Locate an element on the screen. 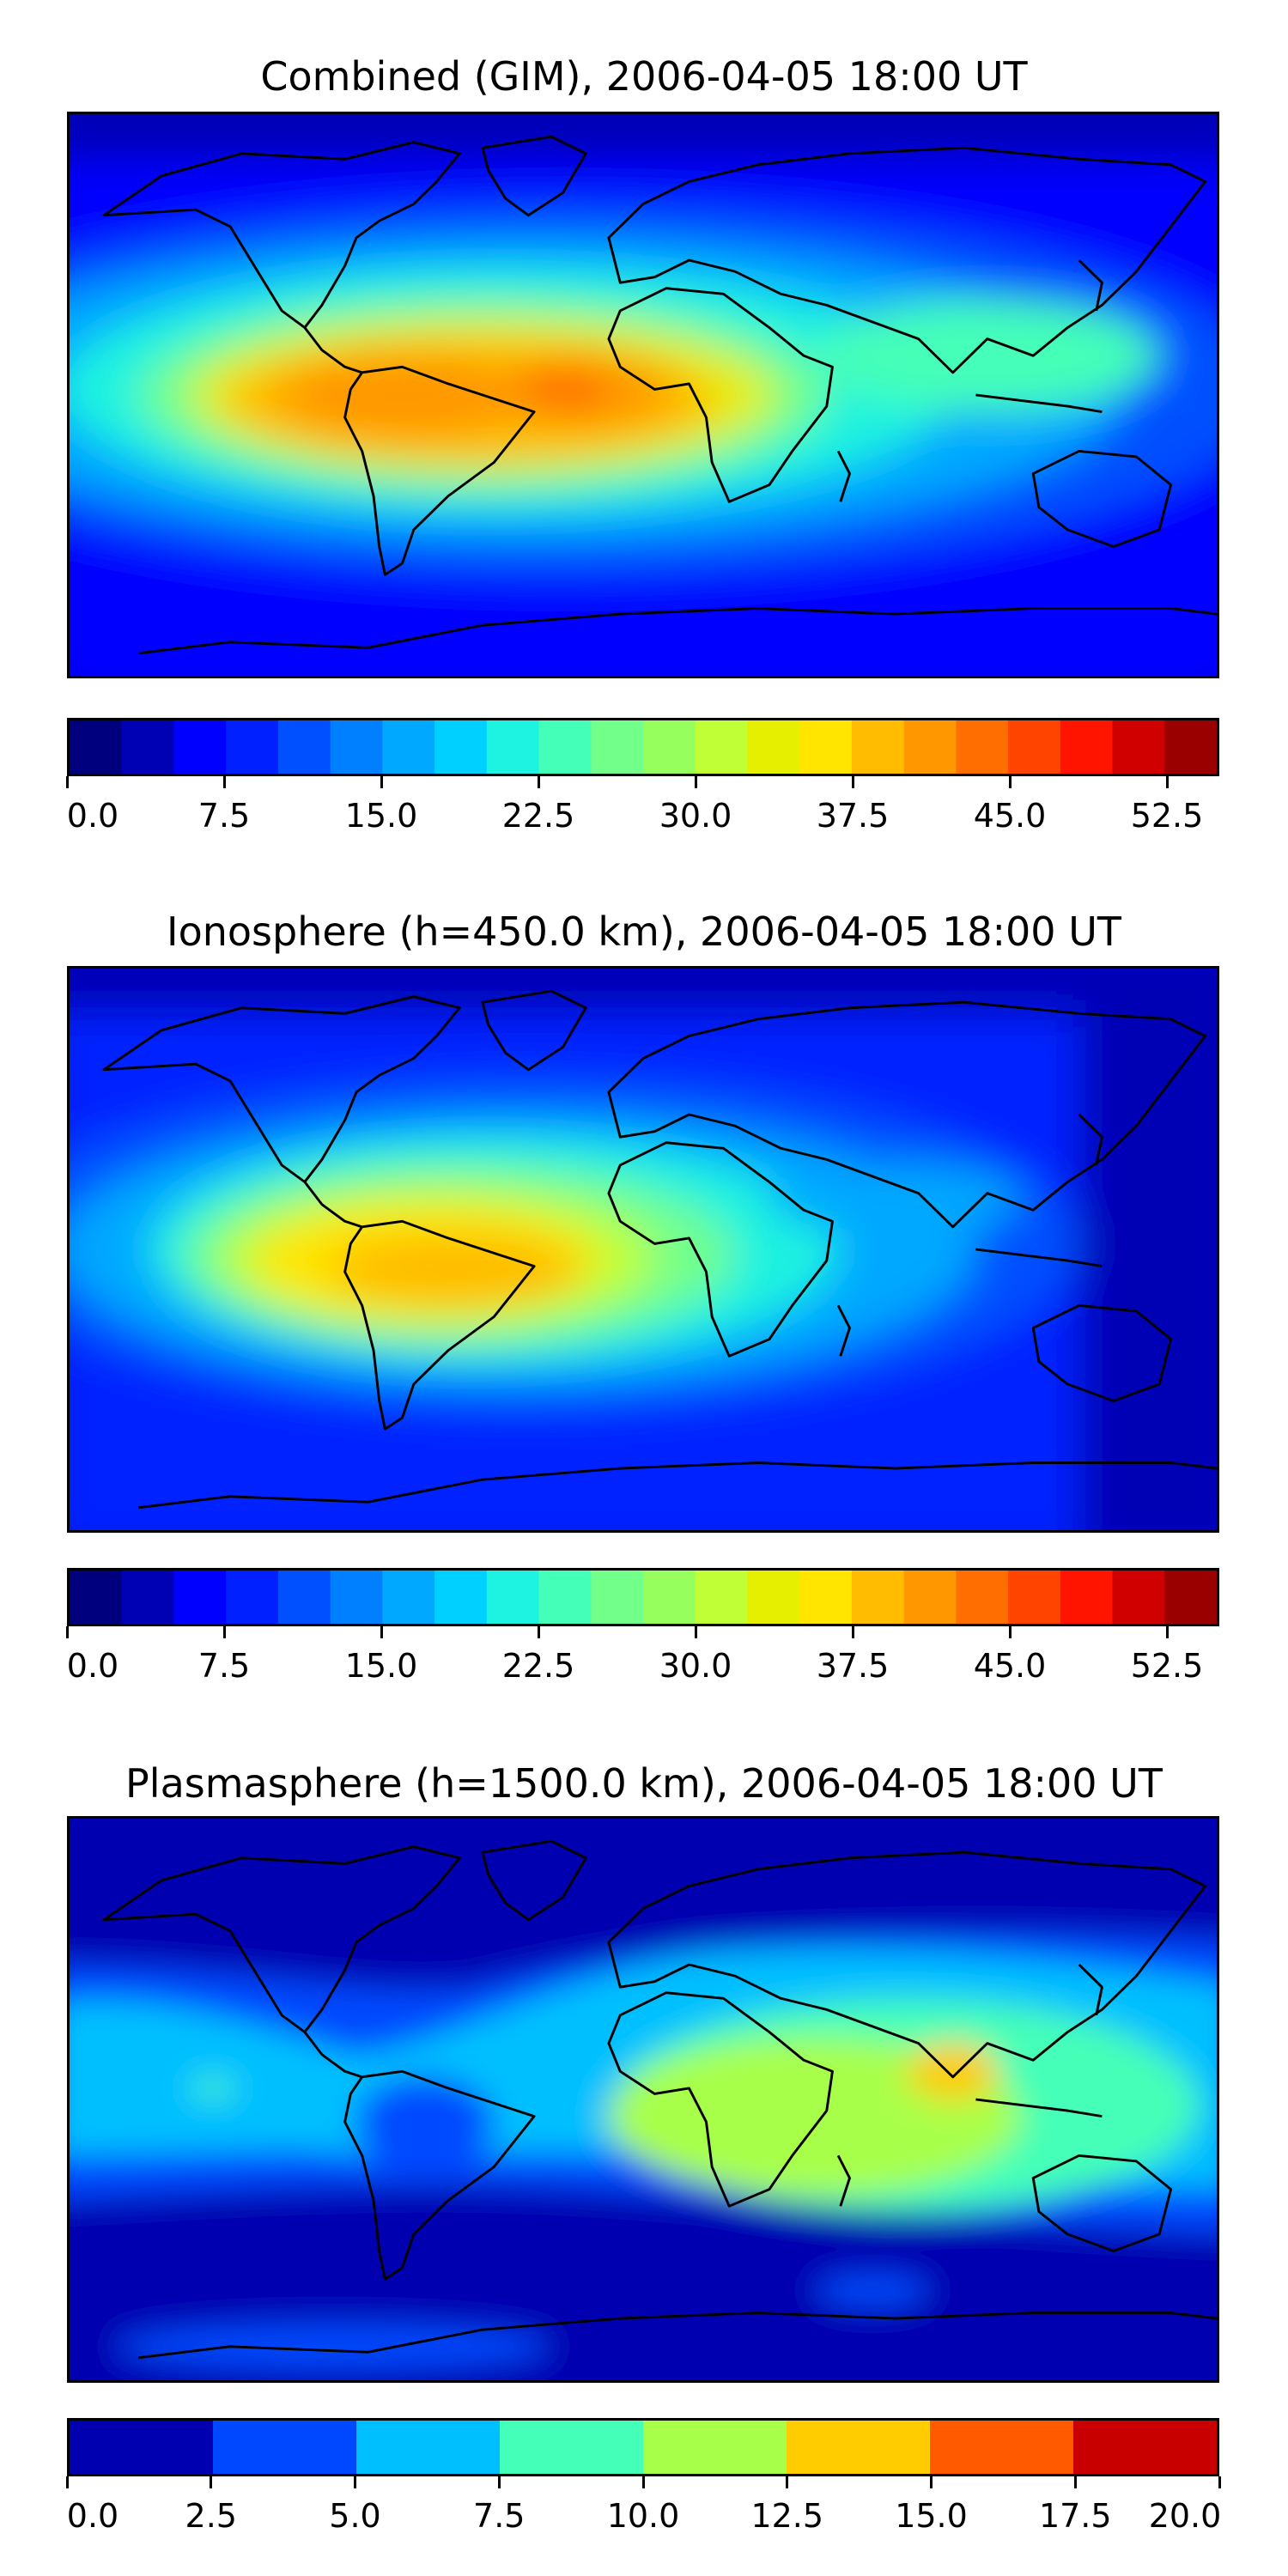 The width and height of the screenshot is (1288, 2576). coast-japan is located at coordinates (1090, 285).